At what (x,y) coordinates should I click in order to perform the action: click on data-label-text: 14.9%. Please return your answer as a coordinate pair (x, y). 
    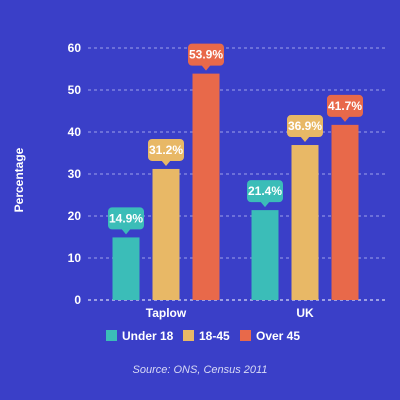
    Looking at the image, I should click on (126, 218).